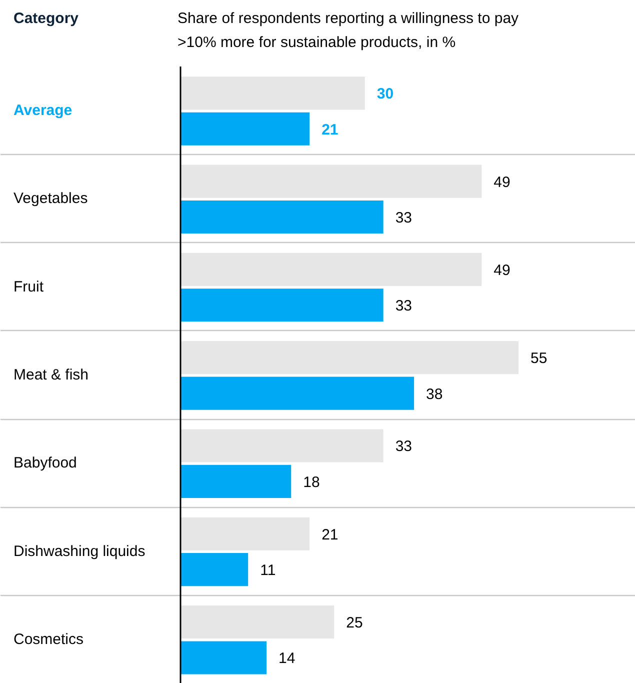 This screenshot has height=683, width=635. Describe the element at coordinates (43, 111) in the screenshot. I see `y-tick-label: Average` at that location.